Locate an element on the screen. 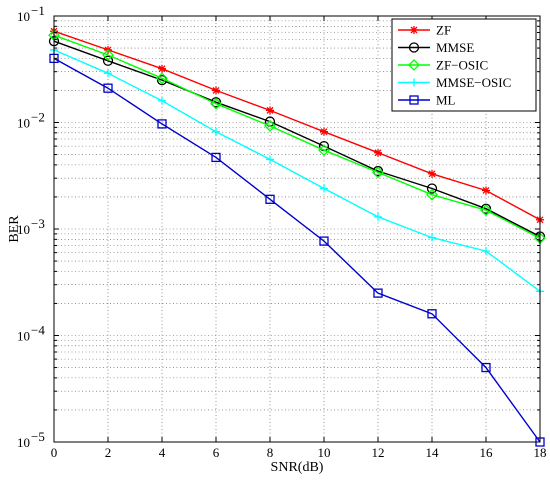 This screenshot has height=481, width=550. legend-label: ZF−OSIC is located at coordinates (462, 65).